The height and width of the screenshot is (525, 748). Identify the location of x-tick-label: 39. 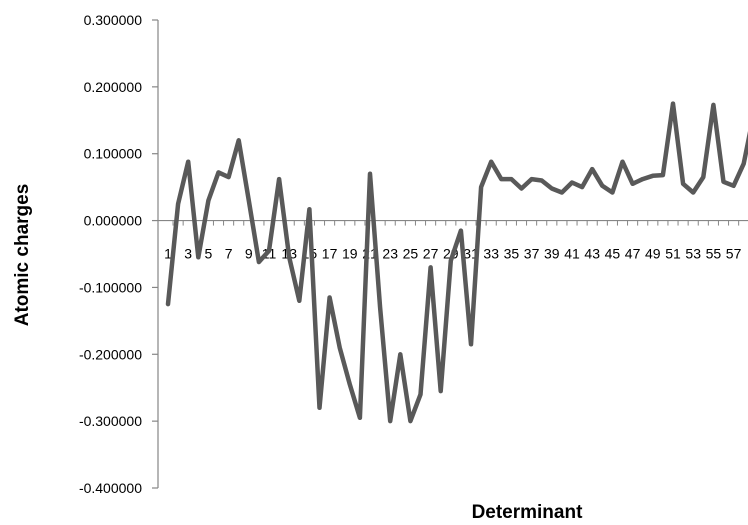
(552, 254).